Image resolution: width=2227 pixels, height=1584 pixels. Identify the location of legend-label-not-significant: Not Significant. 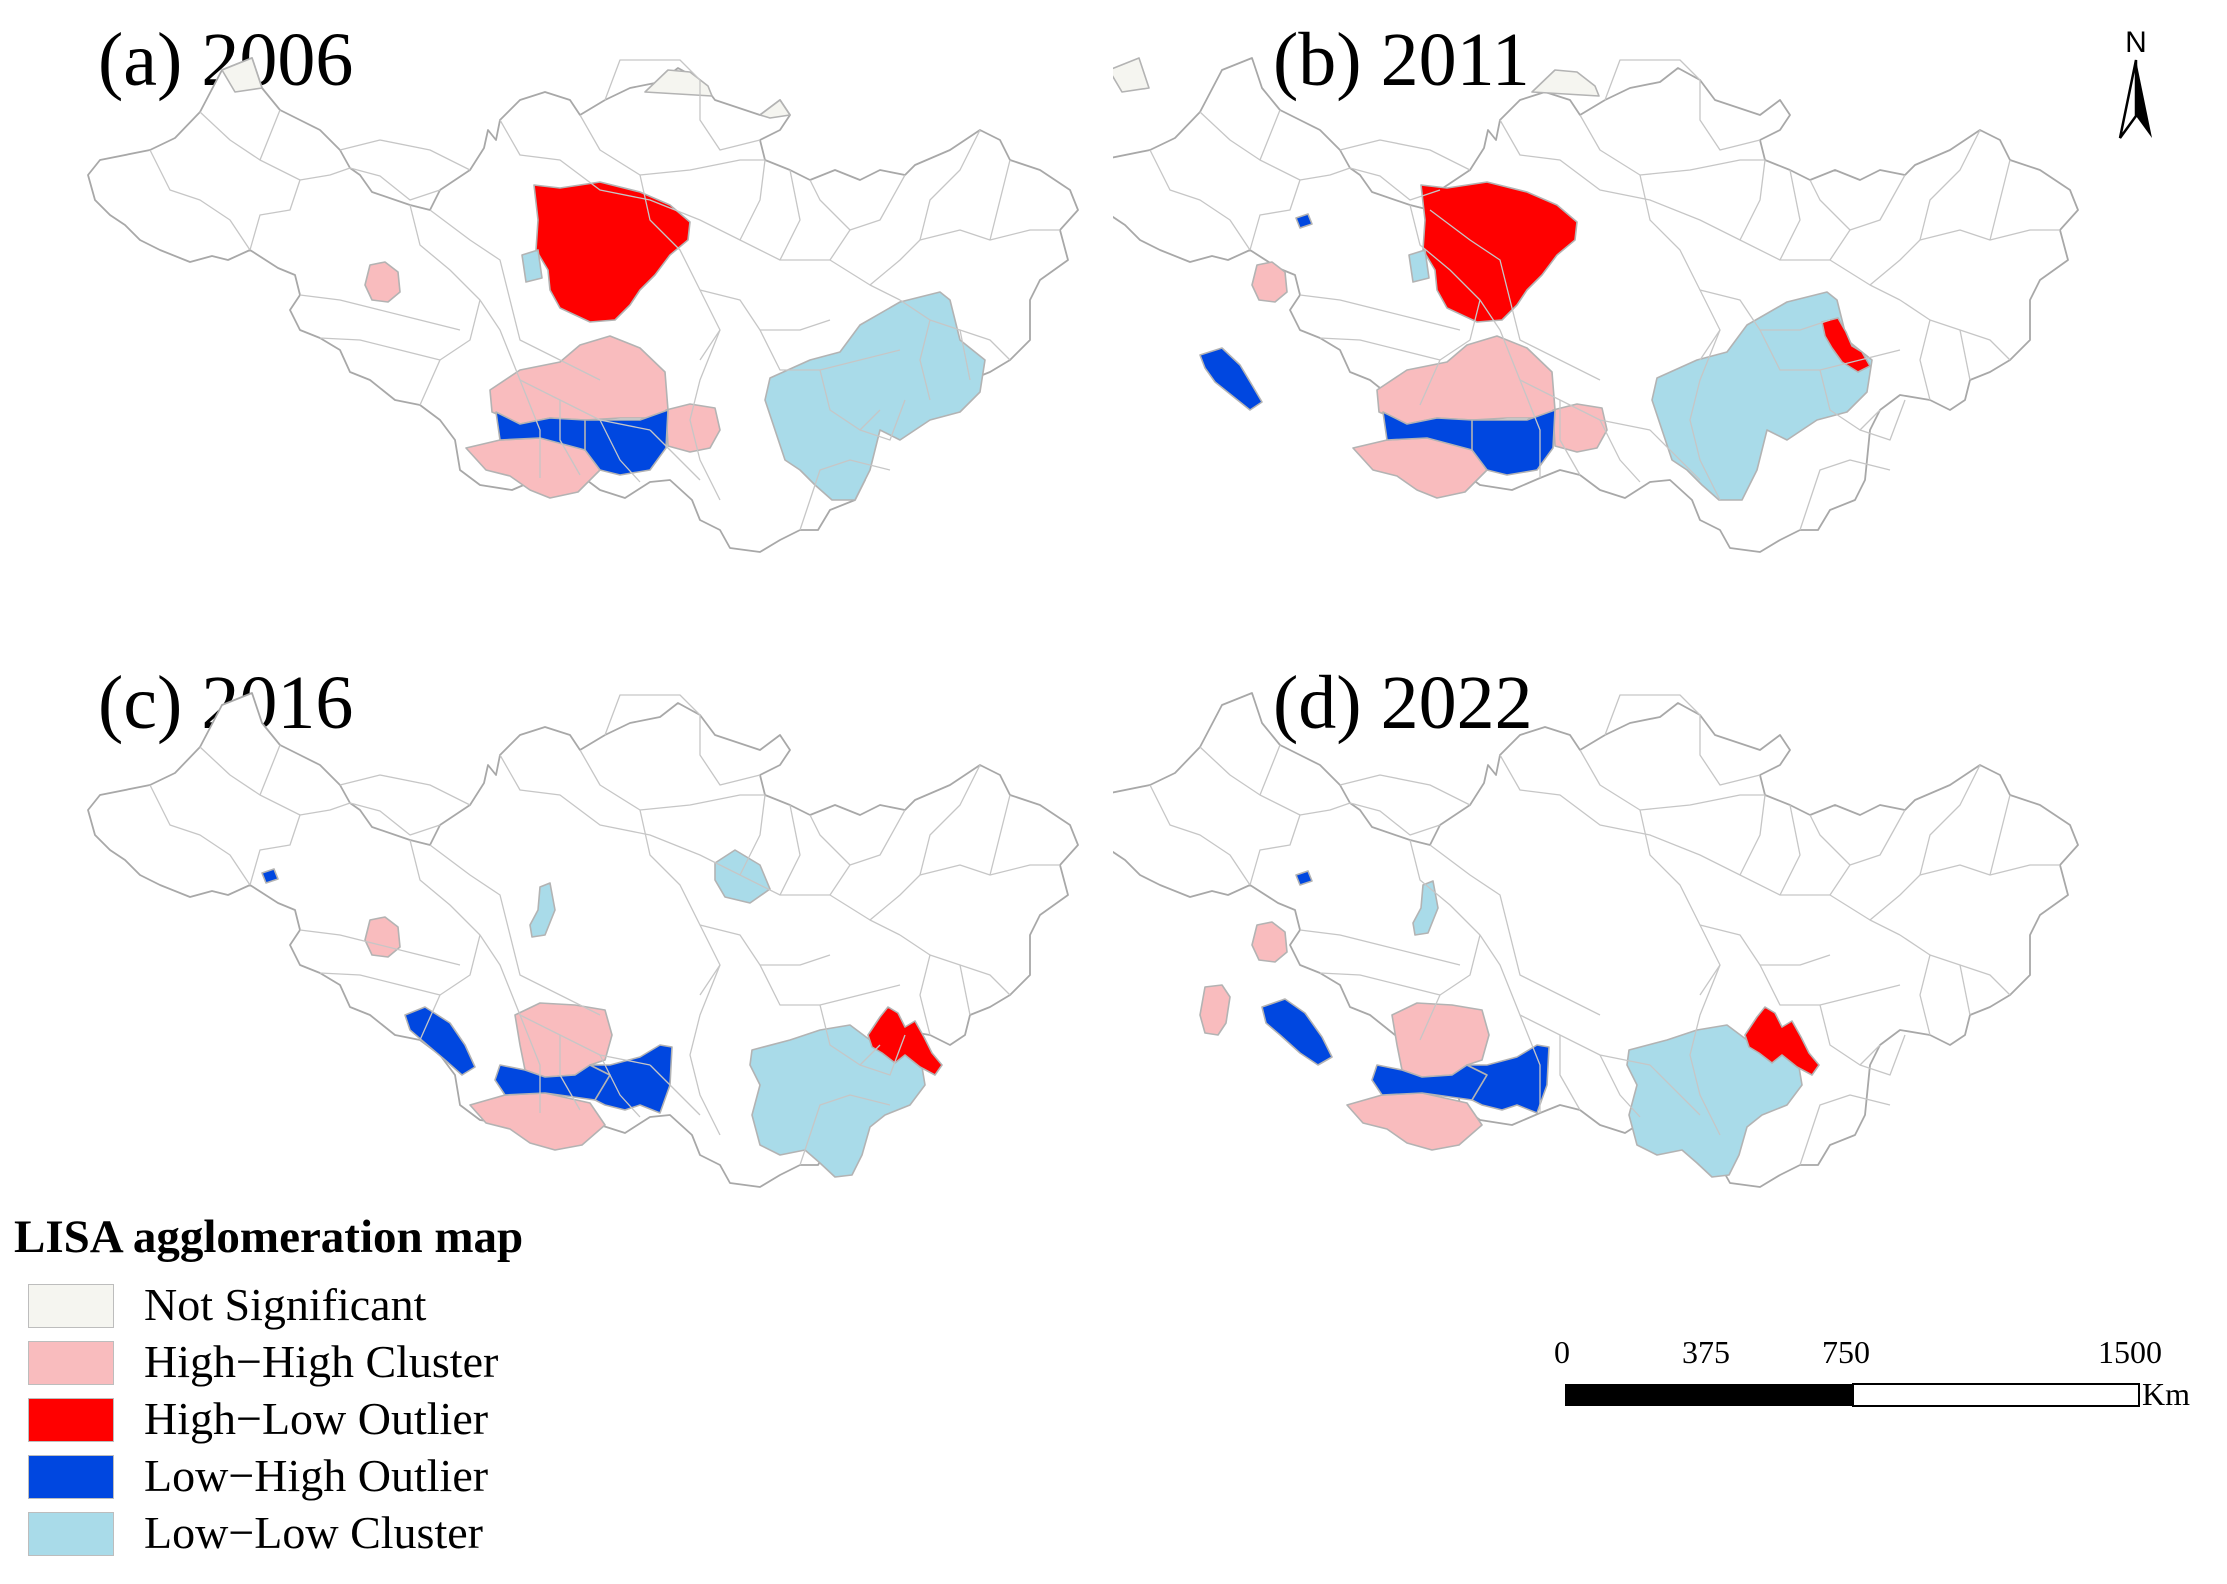
(285, 1304).